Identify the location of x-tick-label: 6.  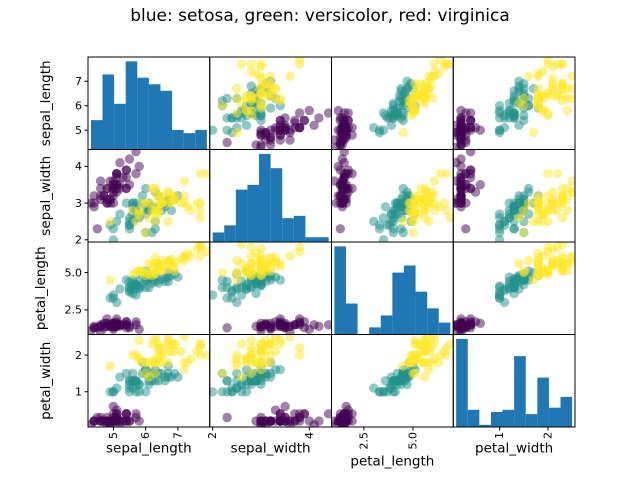
(145, 435).